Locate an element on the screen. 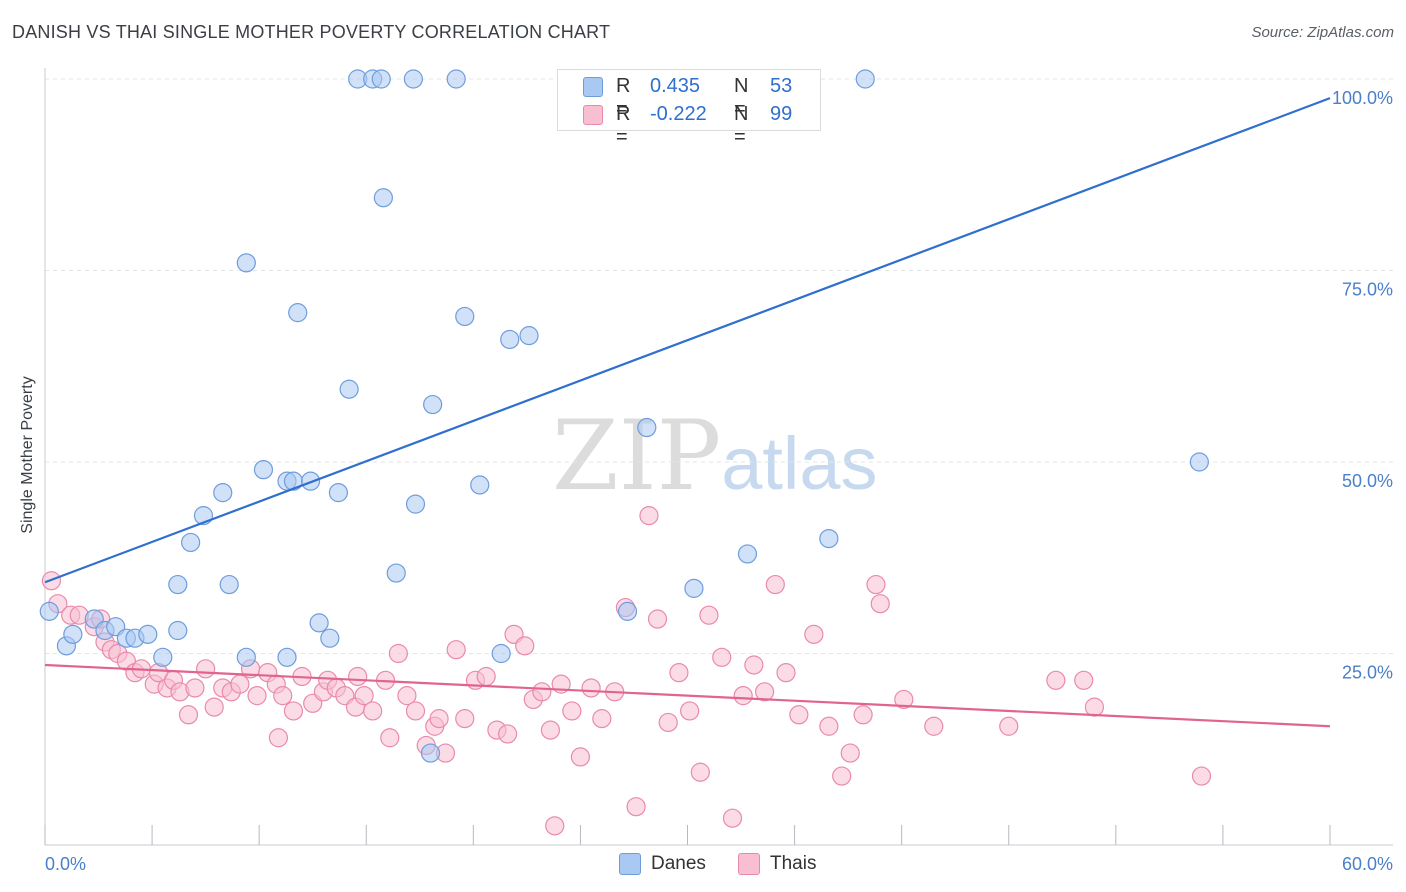  r-value: -0.222 is located at coordinates (678, 114).